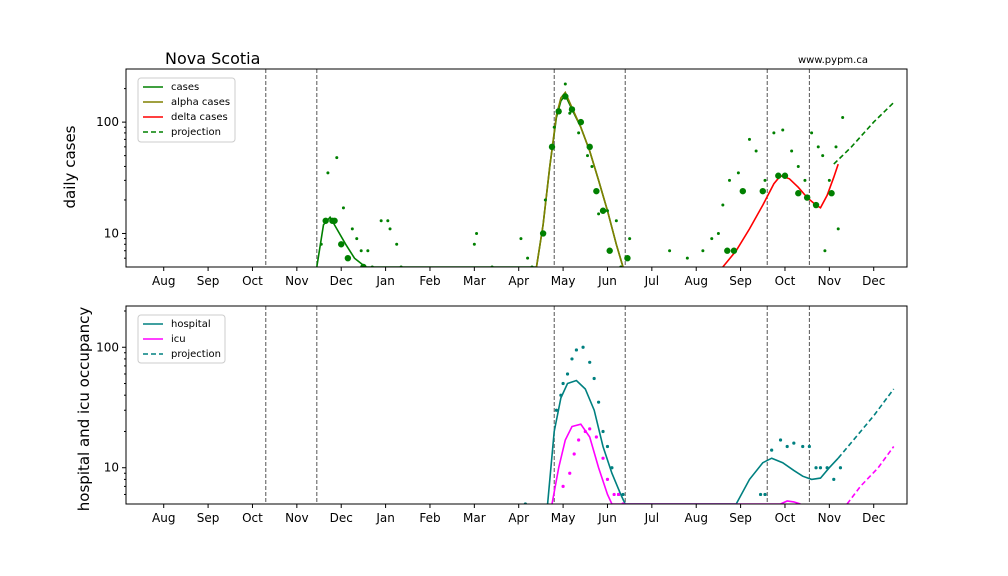 The height and width of the screenshot is (576, 1008). Describe the element at coordinates (191, 324) in the screenshot. I see `legend-hospital: hospital` at that location.